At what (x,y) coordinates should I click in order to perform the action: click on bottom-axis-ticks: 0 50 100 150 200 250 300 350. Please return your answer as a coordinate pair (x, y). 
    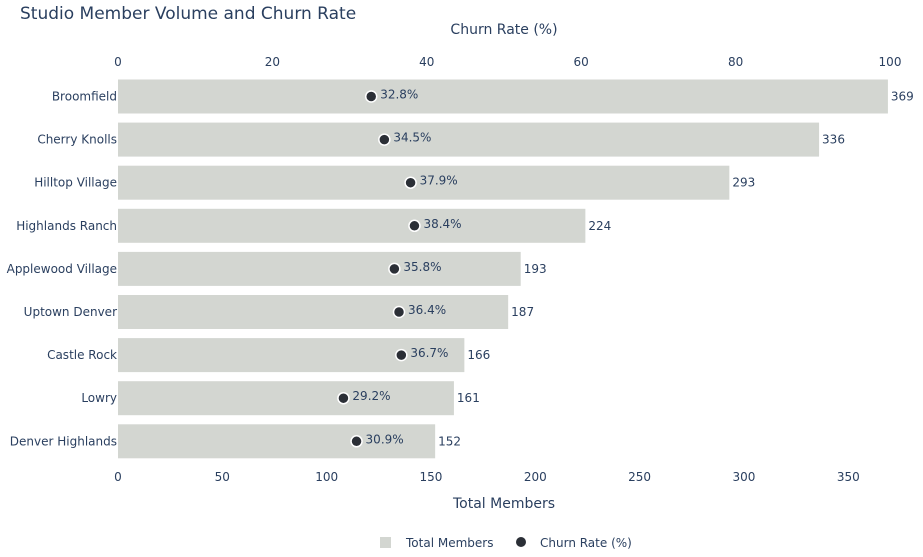
    Looking at the image, I should click on (487, 477).